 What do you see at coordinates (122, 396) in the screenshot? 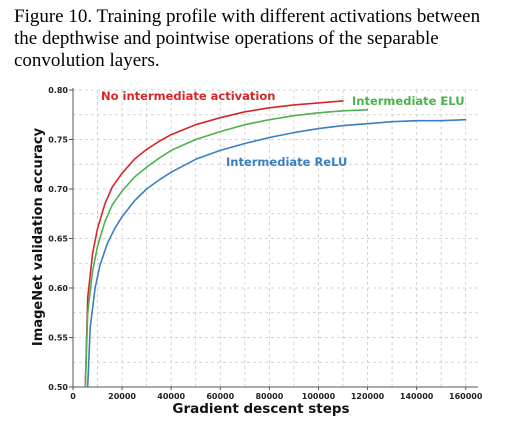
I see `x-tick-label: 20000` at bounding box center [122, 396].